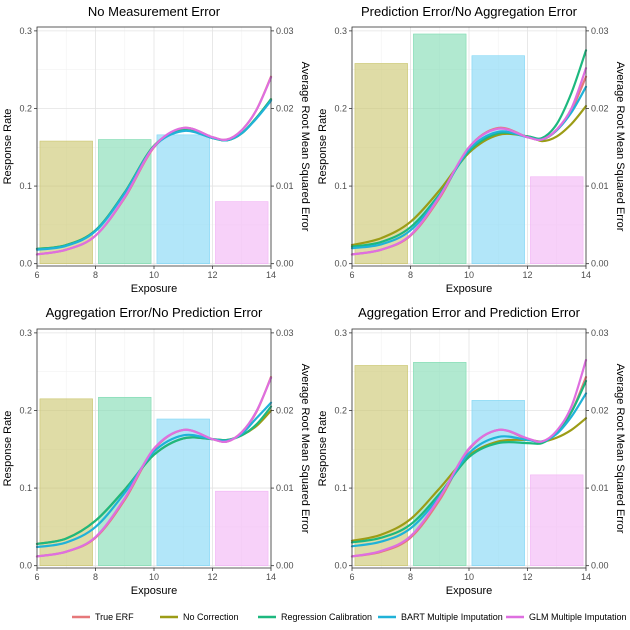 The width and height of the screenshot is (630, 630). Describe the element at coordinates (154, 312) in the screenshot. I see `panel-title: Aggregation Error/No Prediction Error` at that location.